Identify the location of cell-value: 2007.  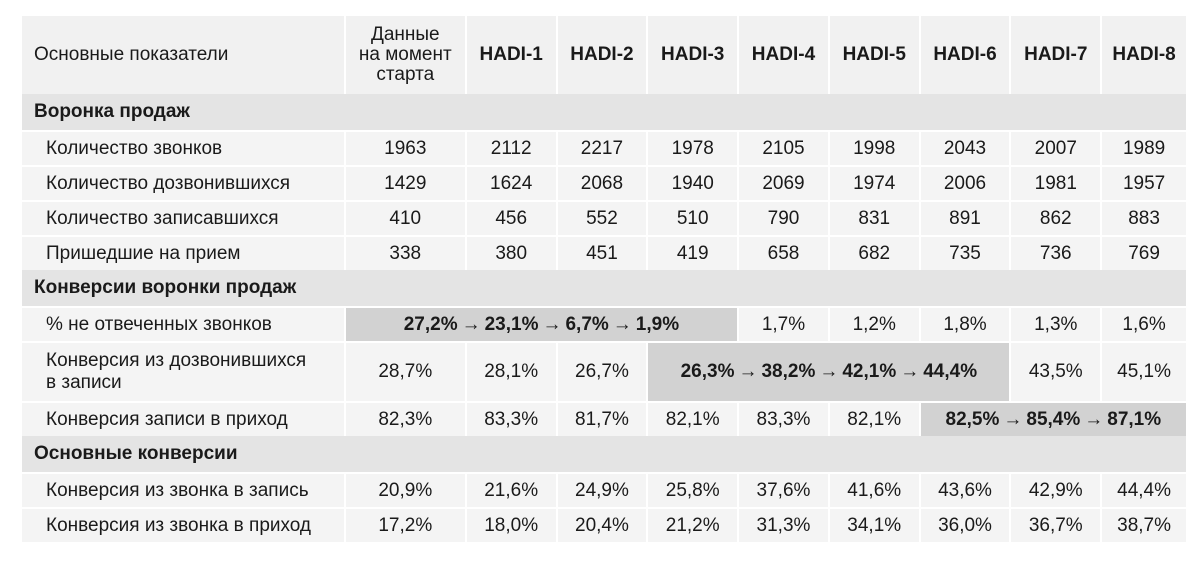
(1055, 148).